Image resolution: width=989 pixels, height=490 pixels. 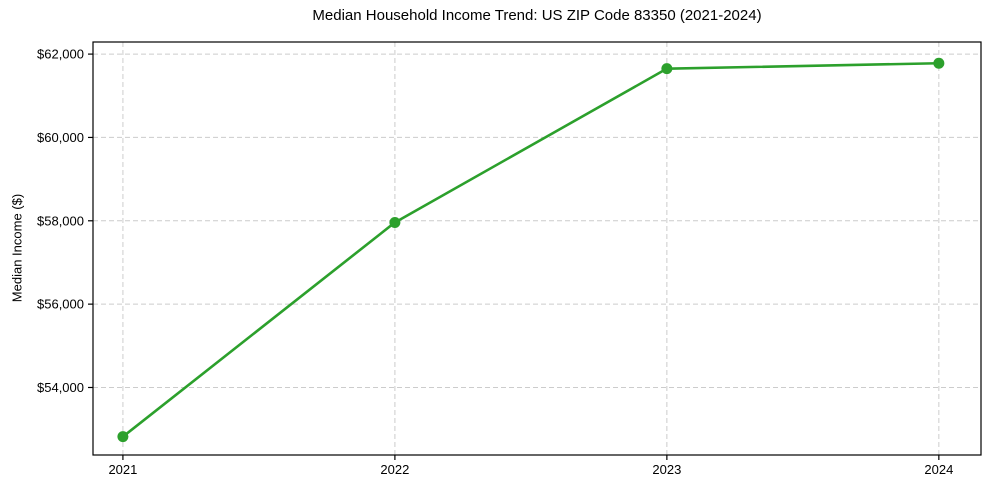 What do you see at coordinates (938, 469) in the screenshot?
I see `x-tick-label: 2024` at bounding box center [938, 469].